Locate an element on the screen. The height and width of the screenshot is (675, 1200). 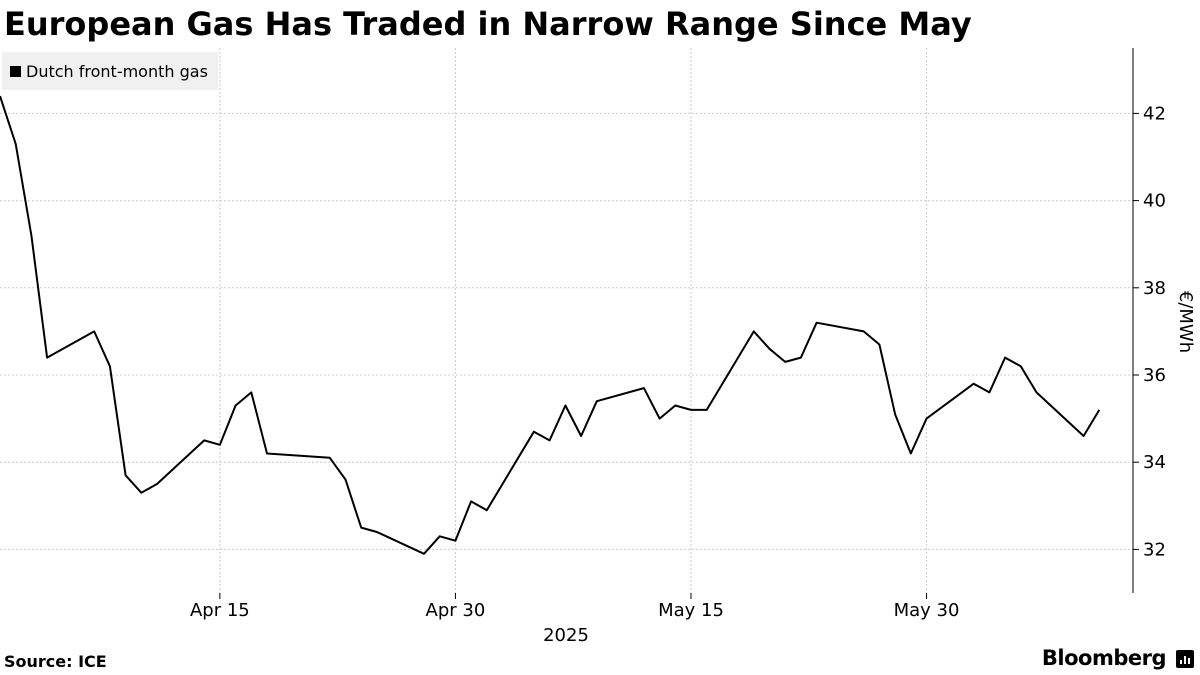
legend: Dutch front-month gas is located at coordinates (110, 71).